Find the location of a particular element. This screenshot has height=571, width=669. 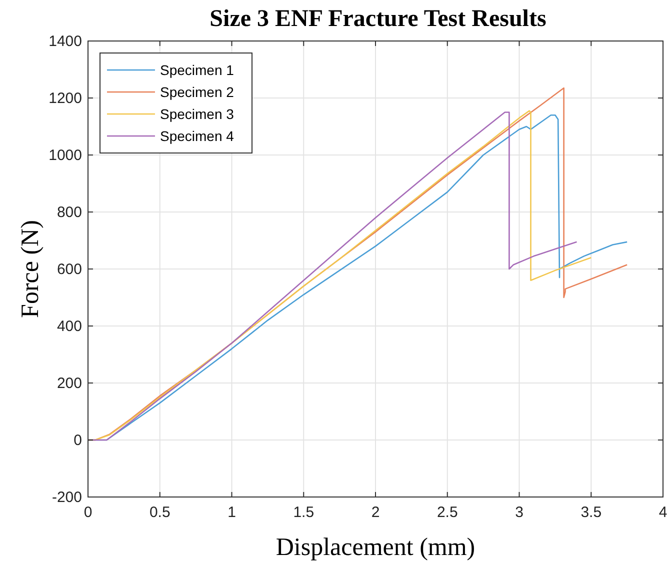

x-tick-label: 0.5 is located at coordinates (159, 512).